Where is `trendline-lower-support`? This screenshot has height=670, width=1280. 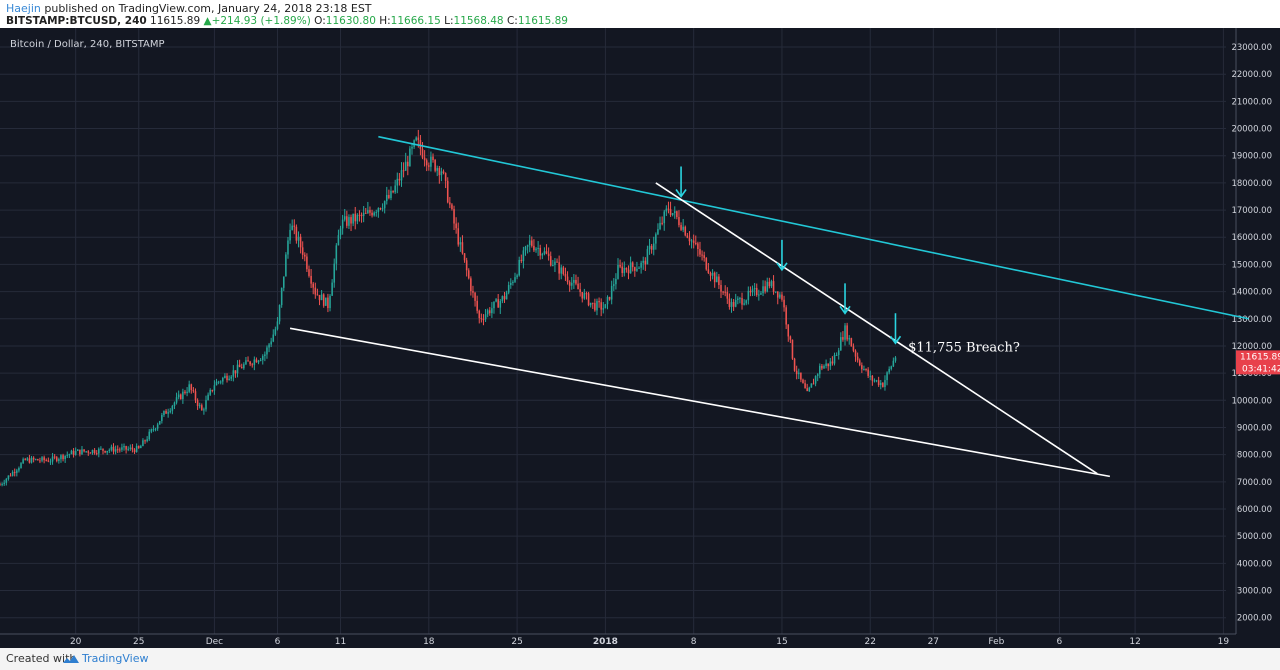
trendline-lower-support is located at coordinates (700, 402).